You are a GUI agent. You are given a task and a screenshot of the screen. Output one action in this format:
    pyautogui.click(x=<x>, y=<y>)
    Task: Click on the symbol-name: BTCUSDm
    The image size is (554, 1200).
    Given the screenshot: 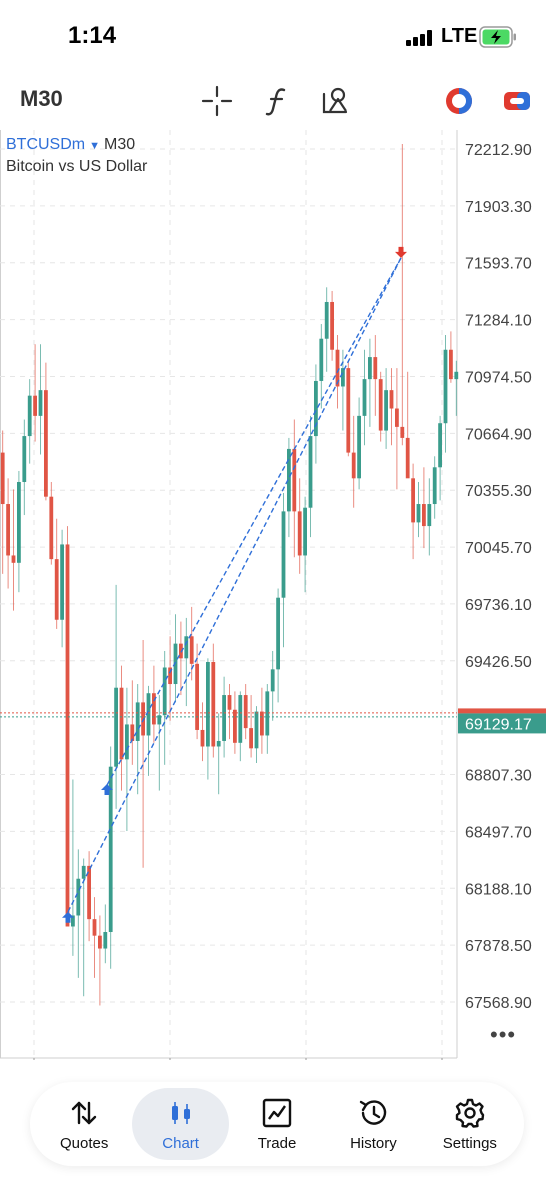 What is the action you would take?
    pyautogui.click(x=46, y=144)
    